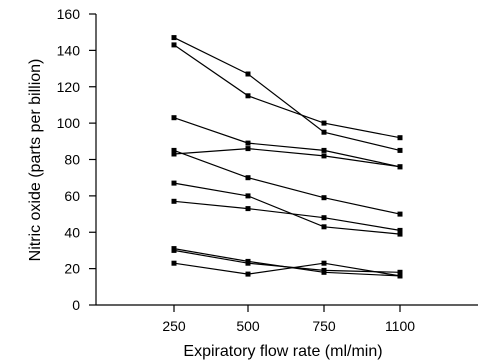  I want to click on y-tick-label-120: 120, so click(69, 87).